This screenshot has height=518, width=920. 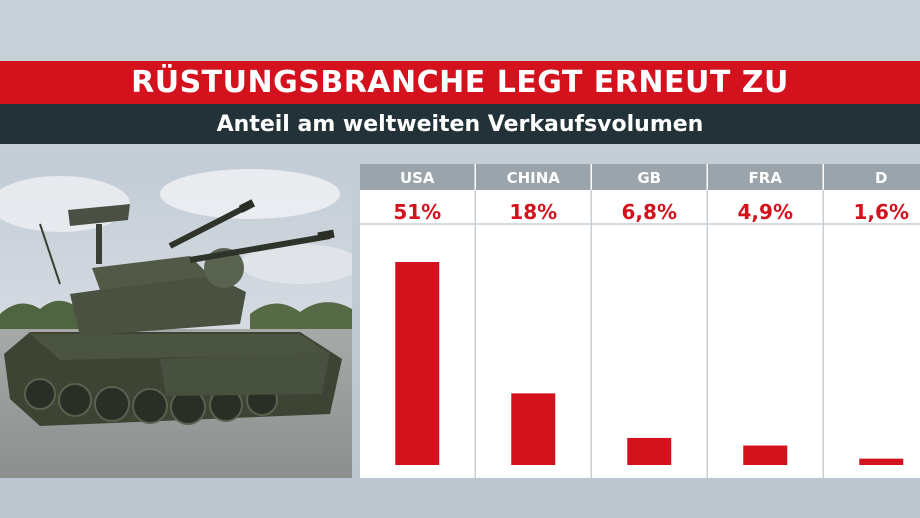 I want to click on value-label-d: 1,6%, so click(x=881, y=212).